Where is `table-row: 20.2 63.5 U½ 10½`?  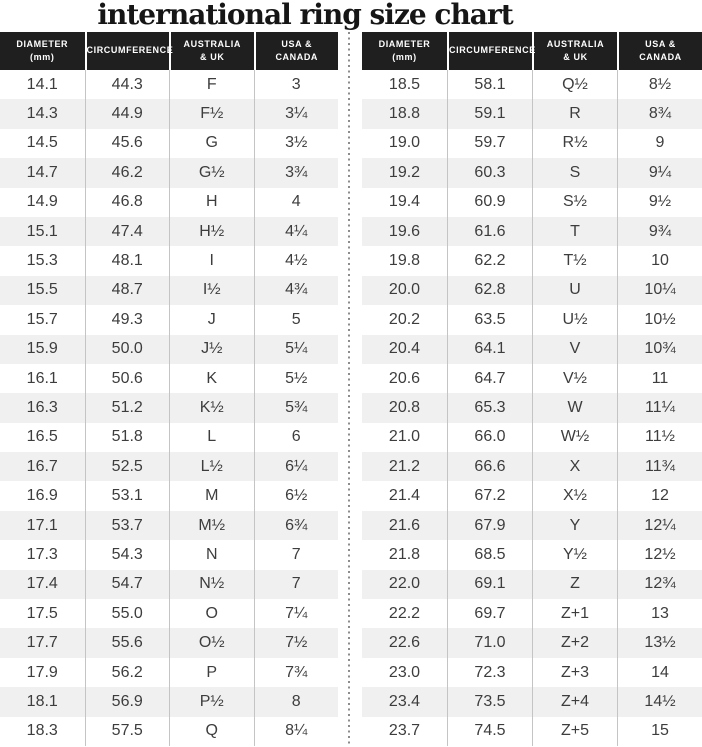
table-row: 20.2 63.5 U½ 10½ is located at coordinates (532, 320).